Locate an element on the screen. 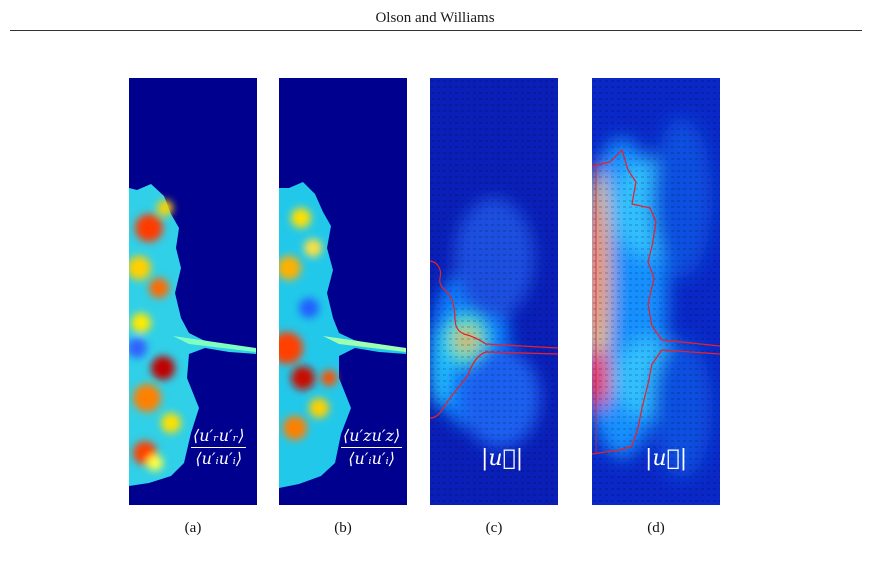 The image size is (870, 569). panel-a-formula: ⟨u′ᵣu′ᵣ⟩ ⟨u′ᵢu′ᵢ⟩ is located at coordinates (219, 447).